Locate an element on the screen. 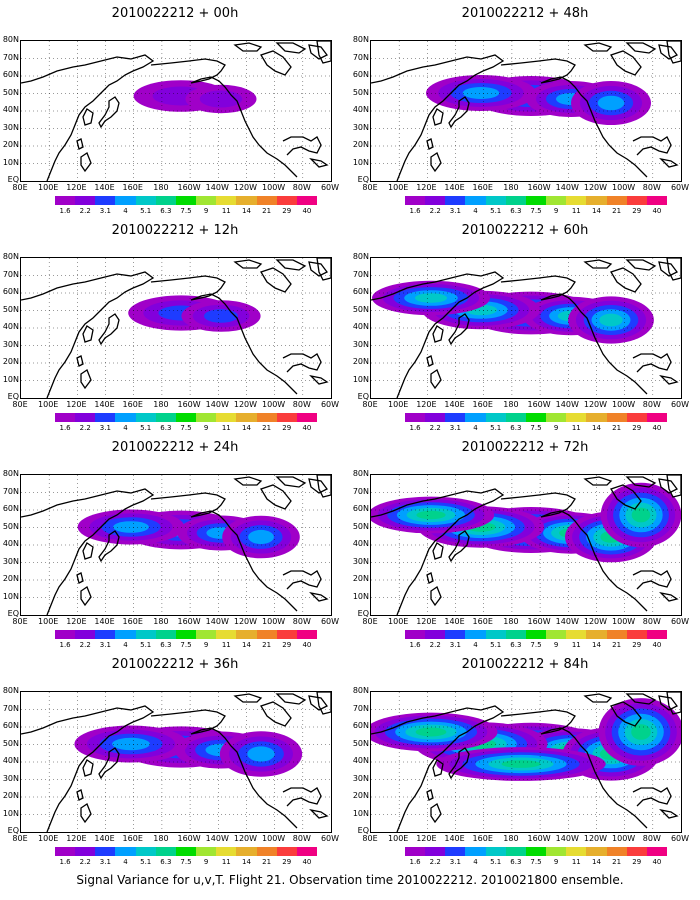 This screenshot has width=700, height=900. panel-title: 2010022212 + 12h is located at coordinates (175, 230).